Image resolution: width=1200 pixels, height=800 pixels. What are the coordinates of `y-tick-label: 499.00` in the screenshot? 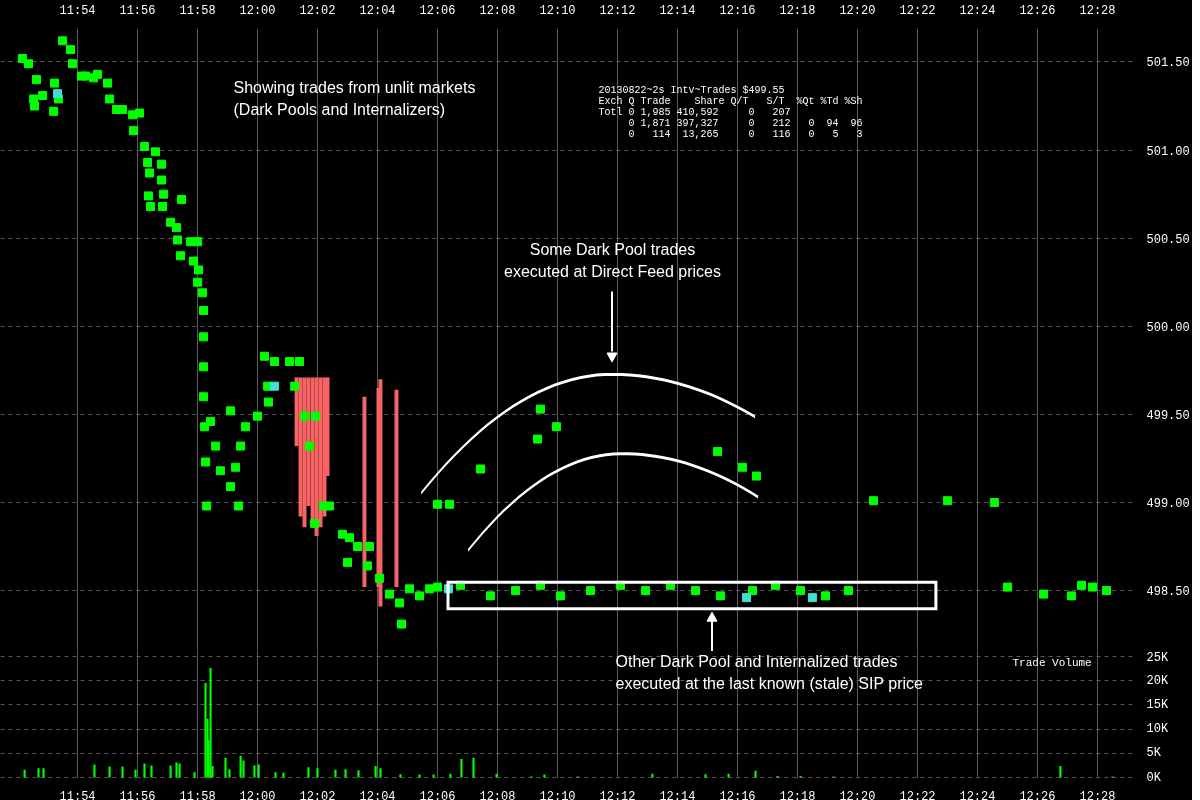 It's located at (1168, 503).